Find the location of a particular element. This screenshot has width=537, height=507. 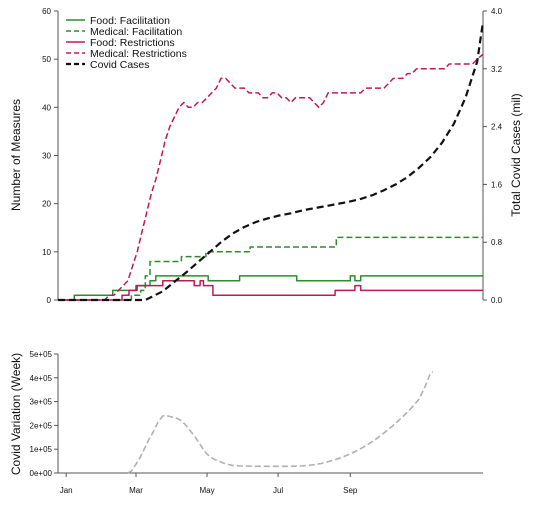

legend-label: Medical: Restrictions is located at coordinates (138, 54).